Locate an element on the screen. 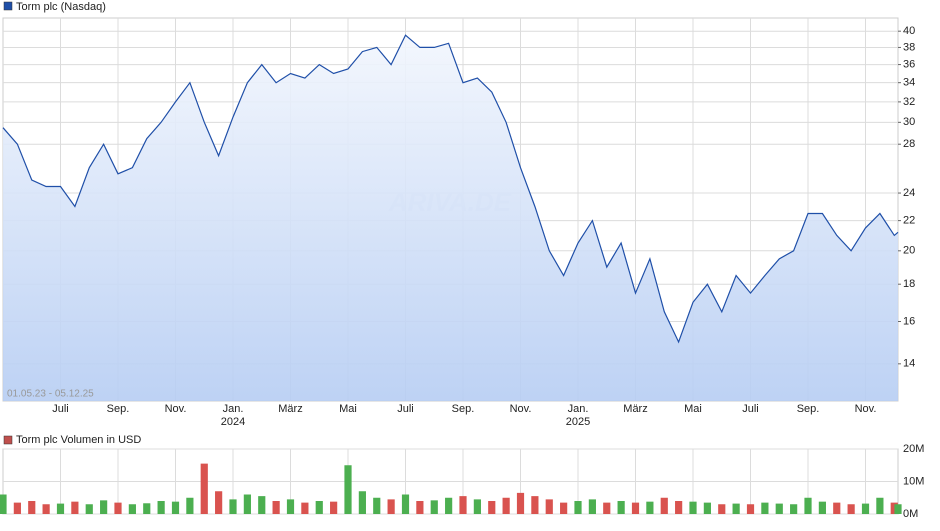 The width and height of the screenshot is (940, 531). y-tick-label: 32 is located at coordinates (909, 102).